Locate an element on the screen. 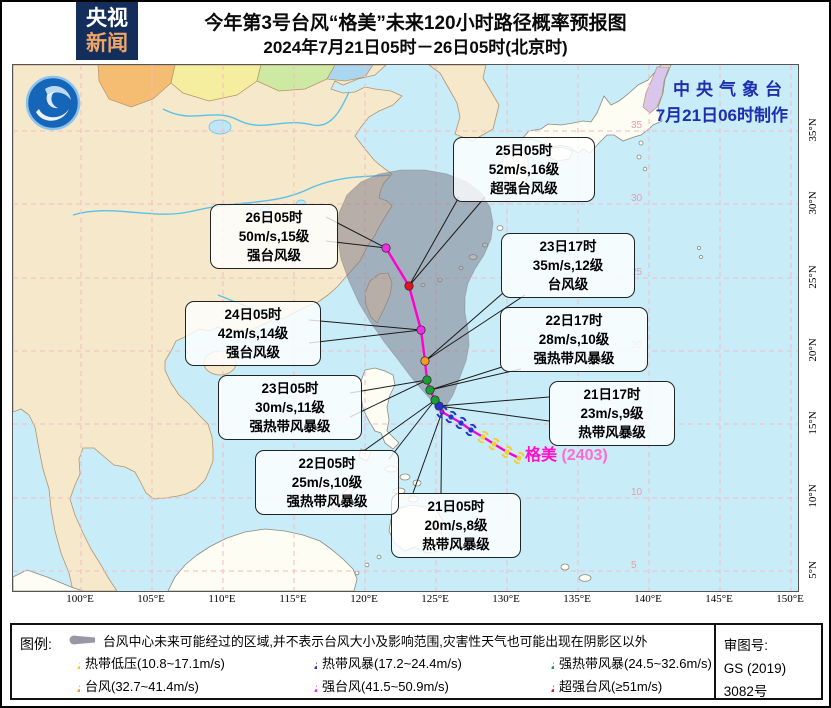 Image resolution: width=831 pixels, height=708 pixels. probability-cone is located at coordinates (415, 290).